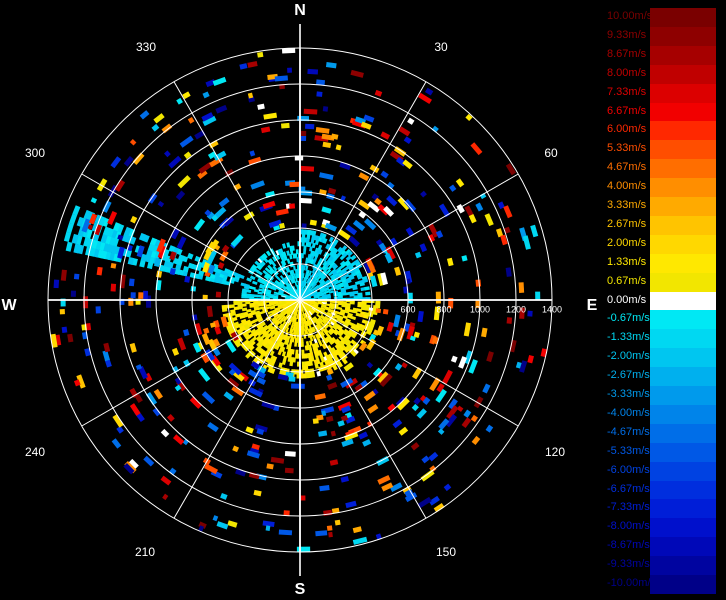 The image size is (726, 600). I want to click on legend-label: -0.67m/s, so click(628, 318).